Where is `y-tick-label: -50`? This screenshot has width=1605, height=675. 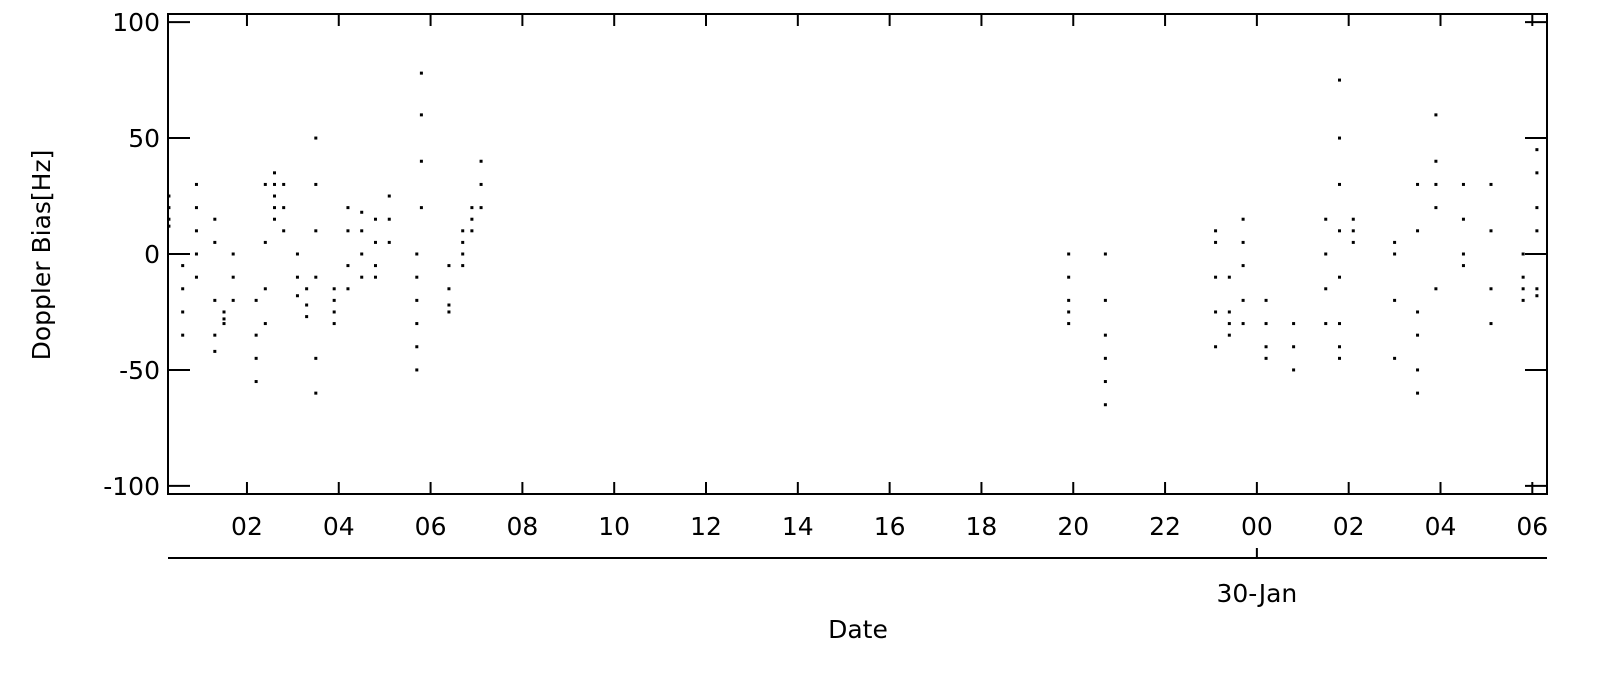 y-tick-label: -50 is located at coordinates (139, 370).